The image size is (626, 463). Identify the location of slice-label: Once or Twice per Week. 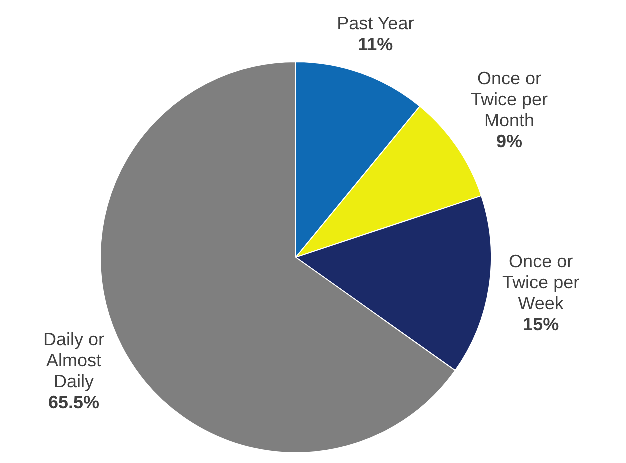
(541, 283).